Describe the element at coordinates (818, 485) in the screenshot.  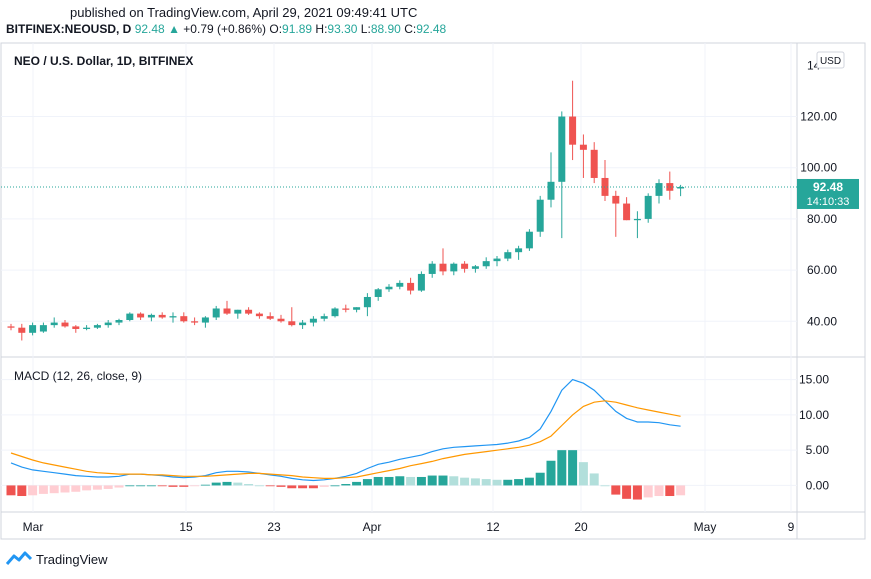
I see `macd-tick-label: 0.00` at that location.